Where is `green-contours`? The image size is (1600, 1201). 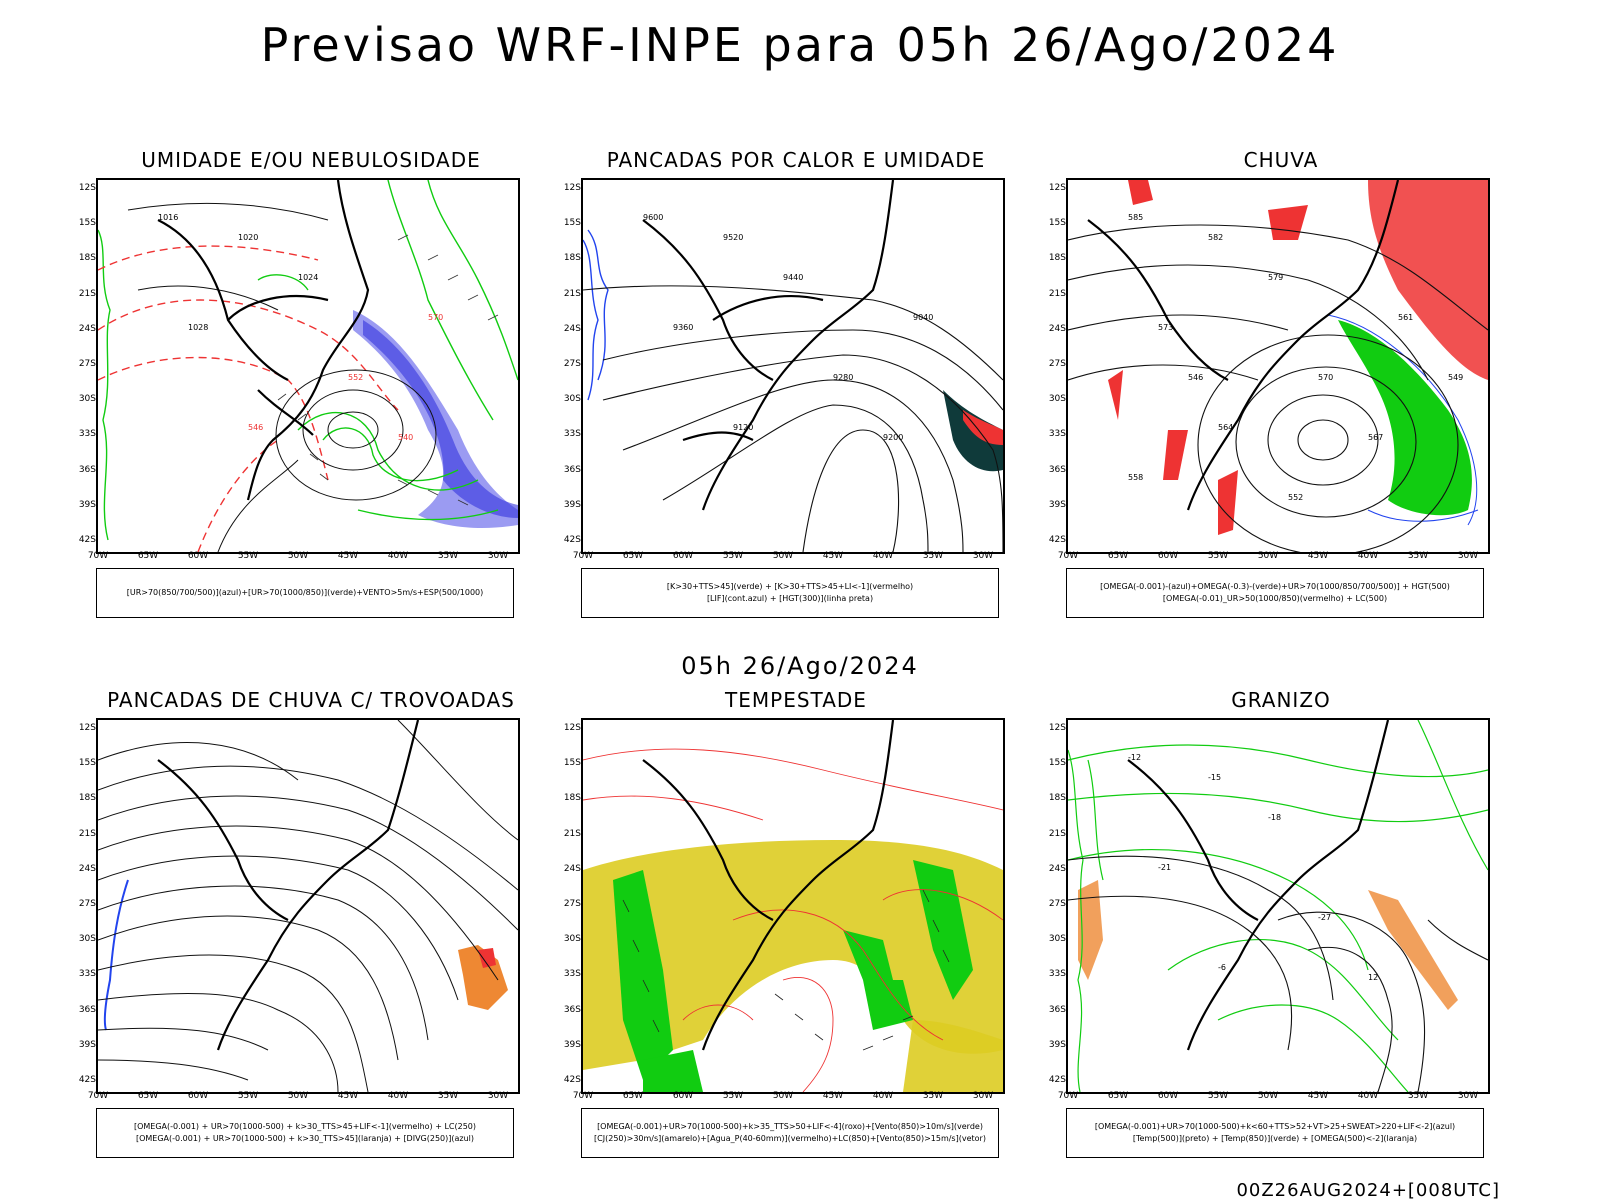
green-contours is located at coordinates (308, 360).